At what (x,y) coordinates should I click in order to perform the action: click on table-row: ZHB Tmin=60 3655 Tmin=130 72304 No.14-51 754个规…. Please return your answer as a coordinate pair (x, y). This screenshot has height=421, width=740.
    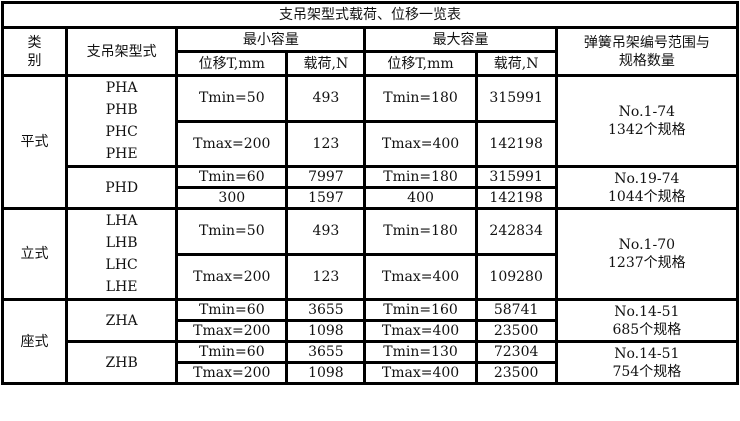
    Looking at the image, I should click on (371, 362).